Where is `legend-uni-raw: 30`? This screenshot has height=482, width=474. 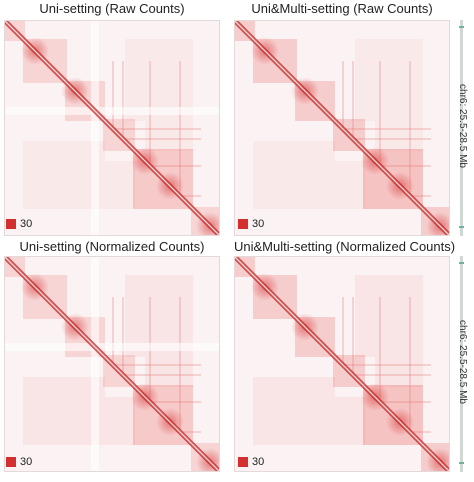 legend-uni-raw: 30 is located at coordinates (19, 224).